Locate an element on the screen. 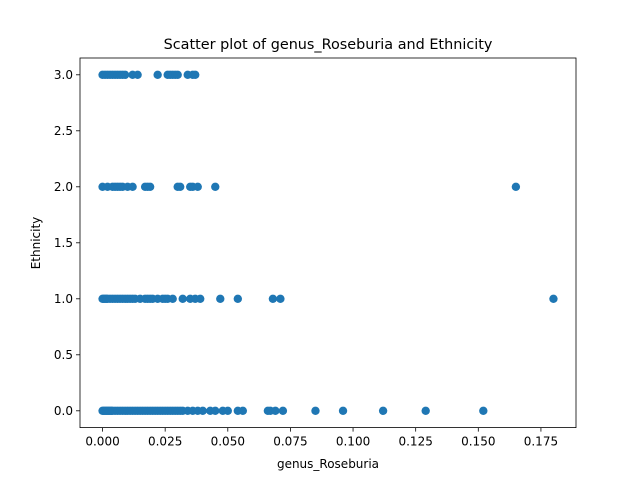 This screenshot has height=480, width=640. y-axis-label: Ethnicity is located at coordinates (36, 243).